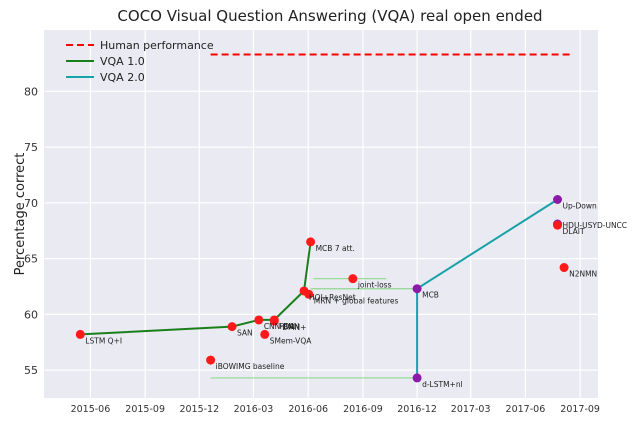 This screenshot has height=428, width=640. What do you see at coordinates (363, 409) in the screenshot?
I see `x-tick-label: 2016-09` at bounding box center [363, 409].